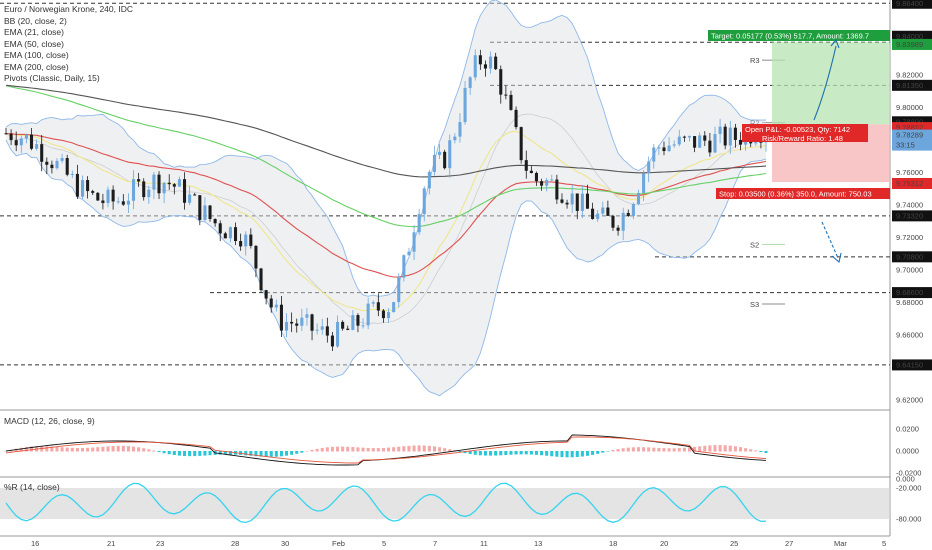  I want to click on indicator-pivots: Pivots (Classic, Daily, 15), so click(52, 78).